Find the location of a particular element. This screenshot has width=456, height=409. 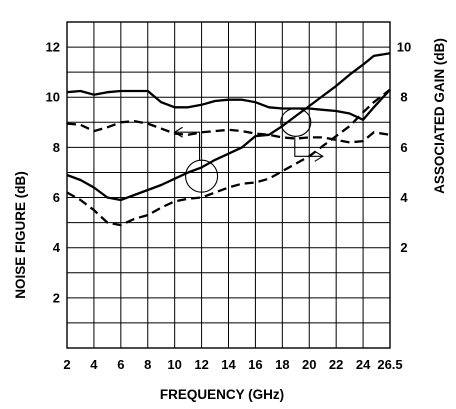

right-arrow-icon is located at coordinates (319, 156).